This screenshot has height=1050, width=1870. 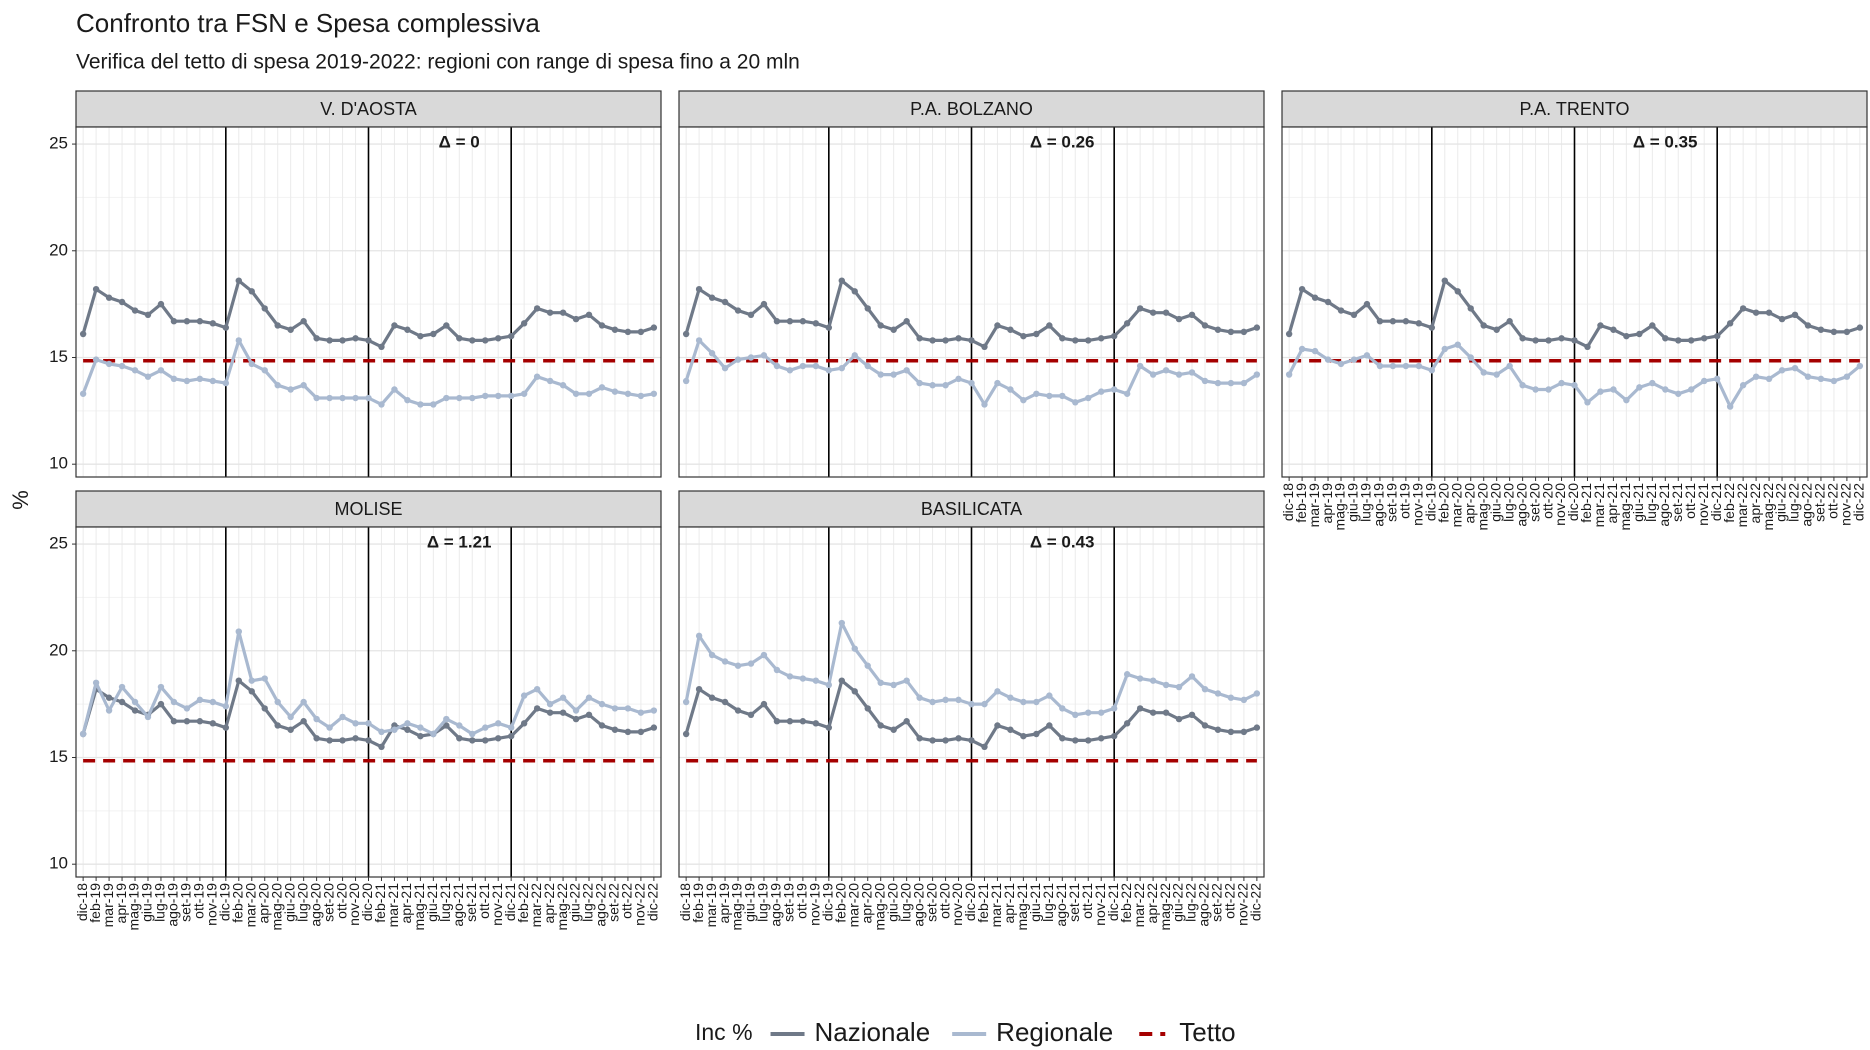 What do you see at coordinates (315, 905) in the screenshot?
I see `x-tick-label: ago-20` at bounding box center [315, 905].